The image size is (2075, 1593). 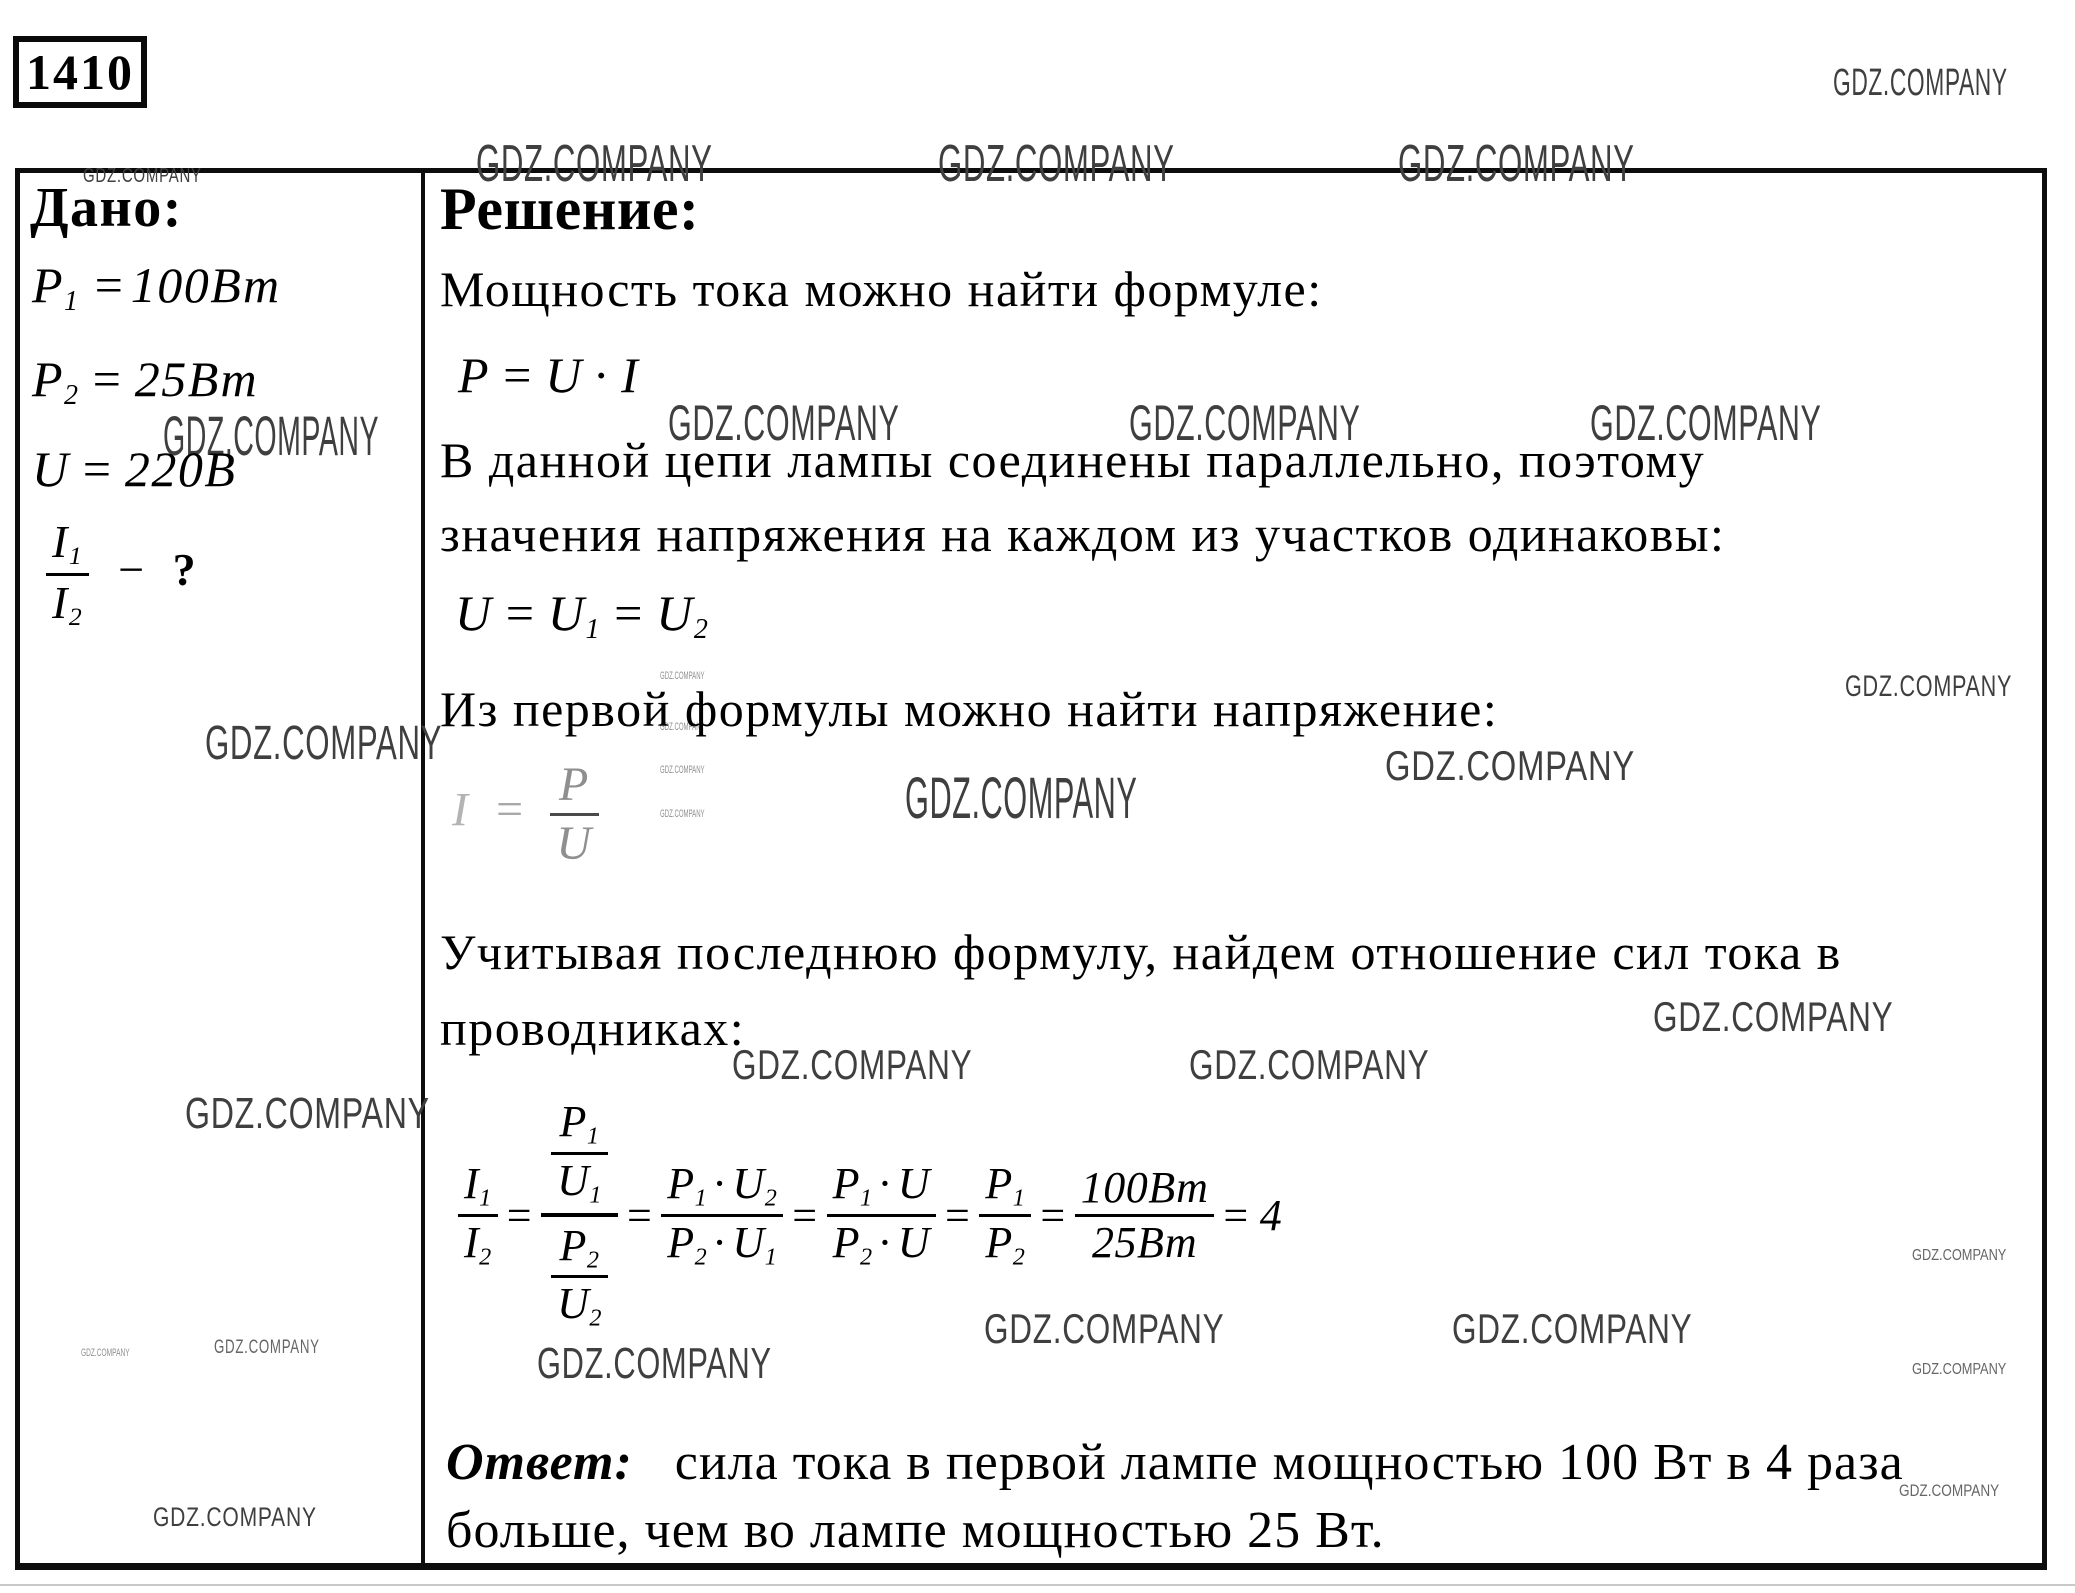 What do you see at coordinates (60, 541) in the screenshot?
I see `symbol-I1: I` at bounding box center [60, 541].